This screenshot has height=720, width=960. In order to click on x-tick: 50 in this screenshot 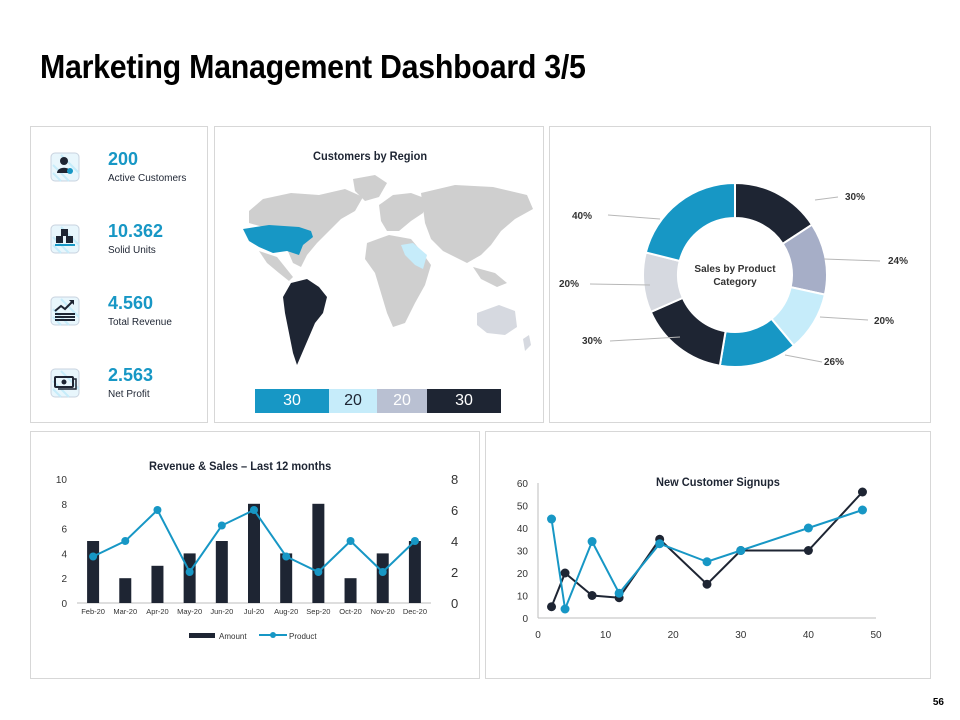, I will do `click(876, 635)`.